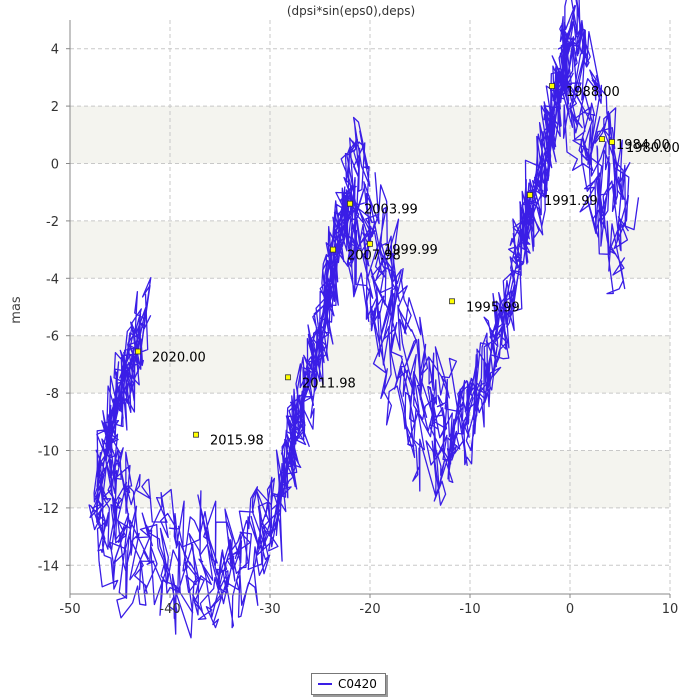 This screenshot has height=700, width=700. What do you see at coordinates (52, 222) in the screenshot?
I see `y-tick-label-6: -2` at bounding box center [52, 222].